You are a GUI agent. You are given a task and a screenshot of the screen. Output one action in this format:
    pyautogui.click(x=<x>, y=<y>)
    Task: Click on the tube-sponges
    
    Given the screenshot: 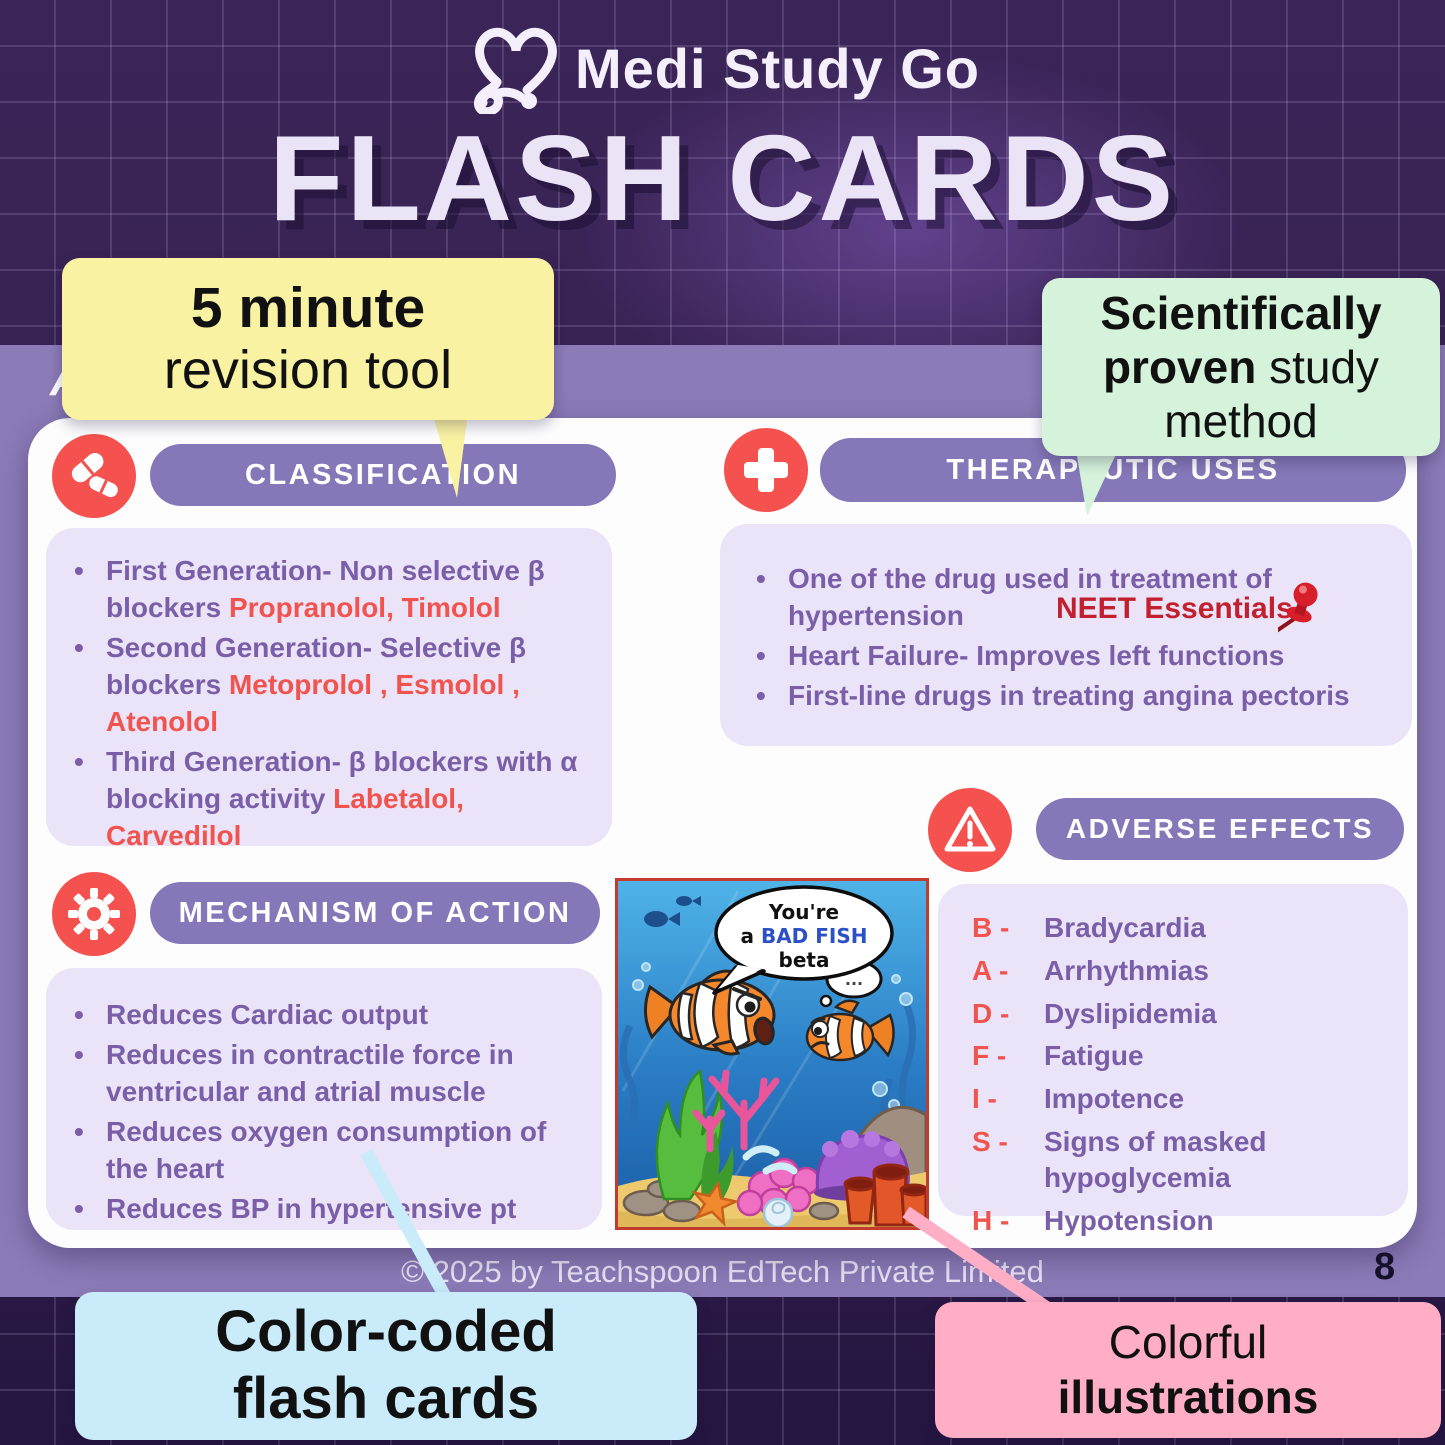 What is the action you would take?
    pyautogui.click(x=886, y=1195)
    